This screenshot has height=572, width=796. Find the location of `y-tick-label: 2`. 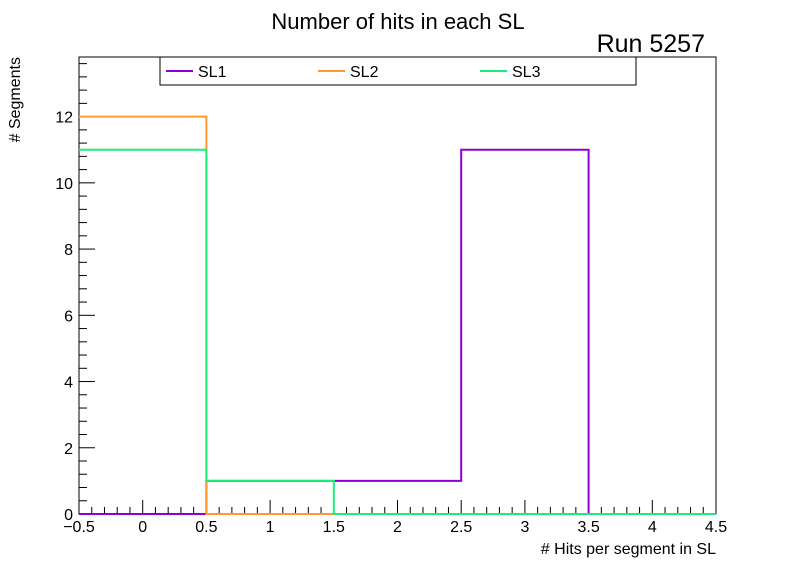

y-tick-label: 2 is located at coordinates (68, 449).